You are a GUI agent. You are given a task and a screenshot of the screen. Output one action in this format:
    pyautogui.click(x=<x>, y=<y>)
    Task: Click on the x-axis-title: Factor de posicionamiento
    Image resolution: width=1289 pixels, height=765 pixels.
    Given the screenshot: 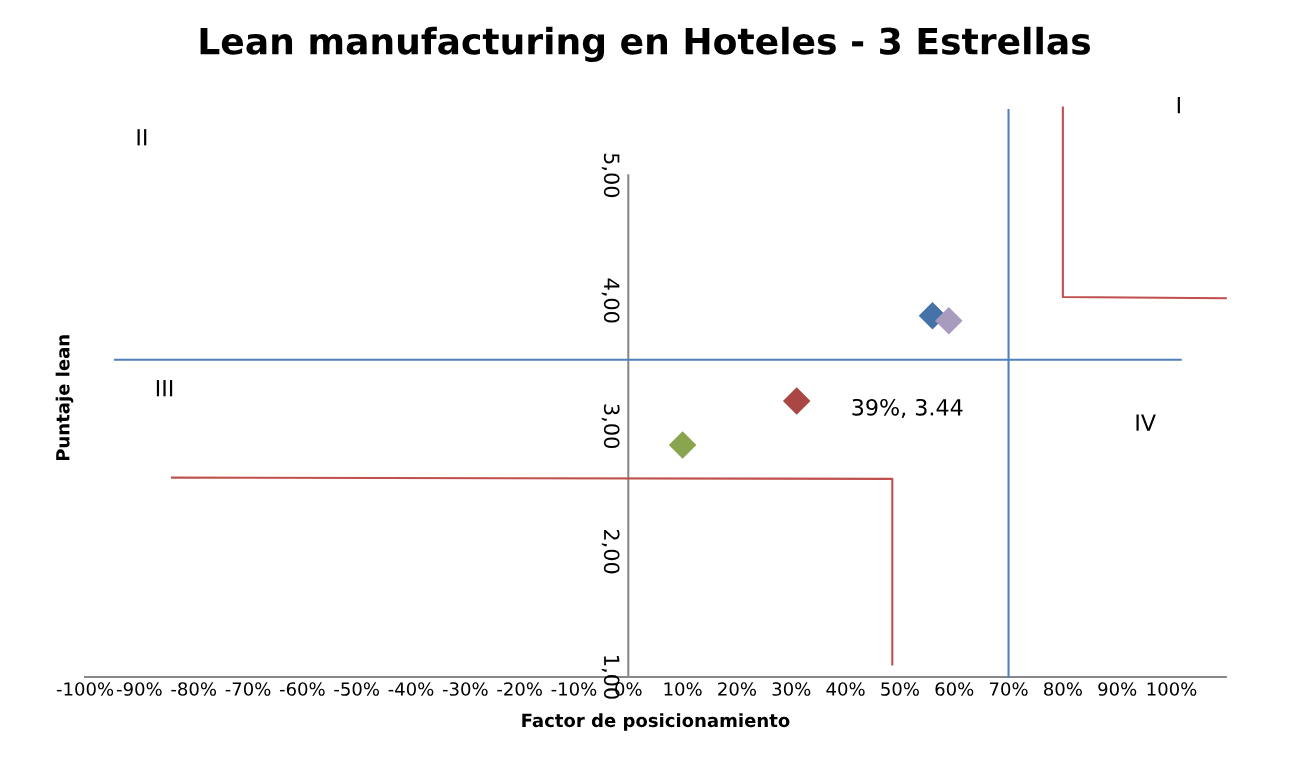 What is the action you would take?
    pyautogui.click(x=656, y=722)
    